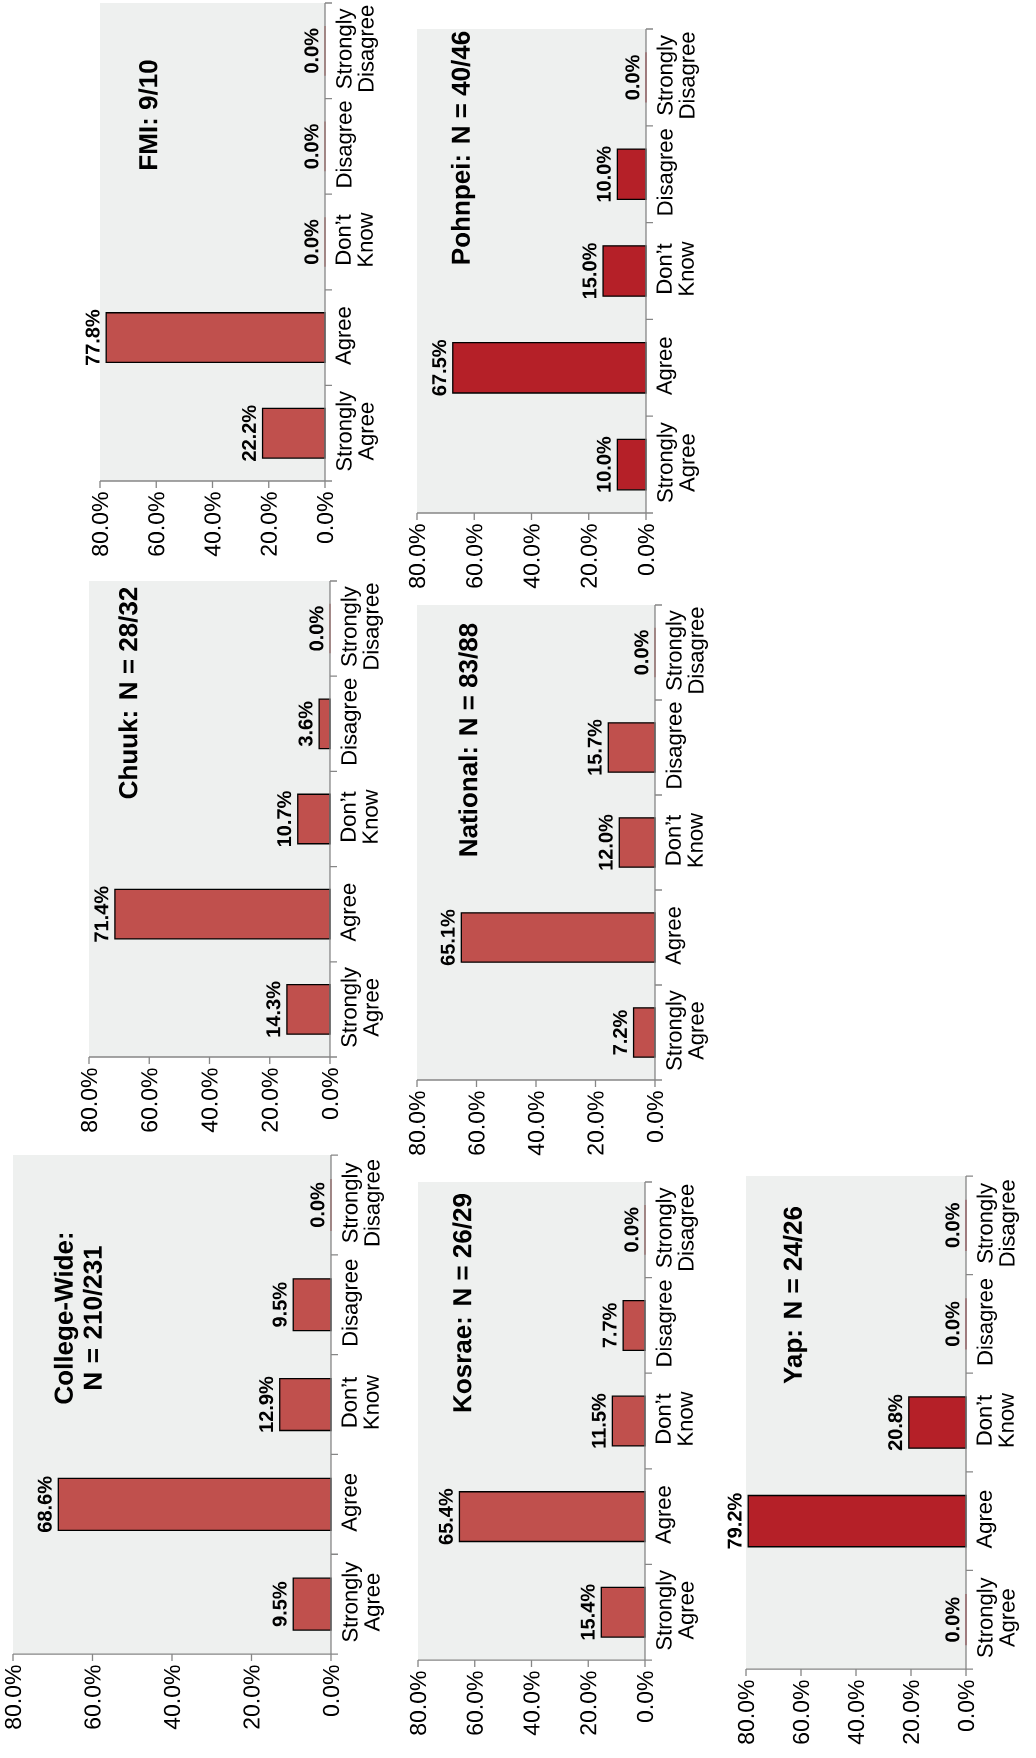 The image size is (1036, 1758). I want to click on data-label: 3.6%, so click(305, 724).